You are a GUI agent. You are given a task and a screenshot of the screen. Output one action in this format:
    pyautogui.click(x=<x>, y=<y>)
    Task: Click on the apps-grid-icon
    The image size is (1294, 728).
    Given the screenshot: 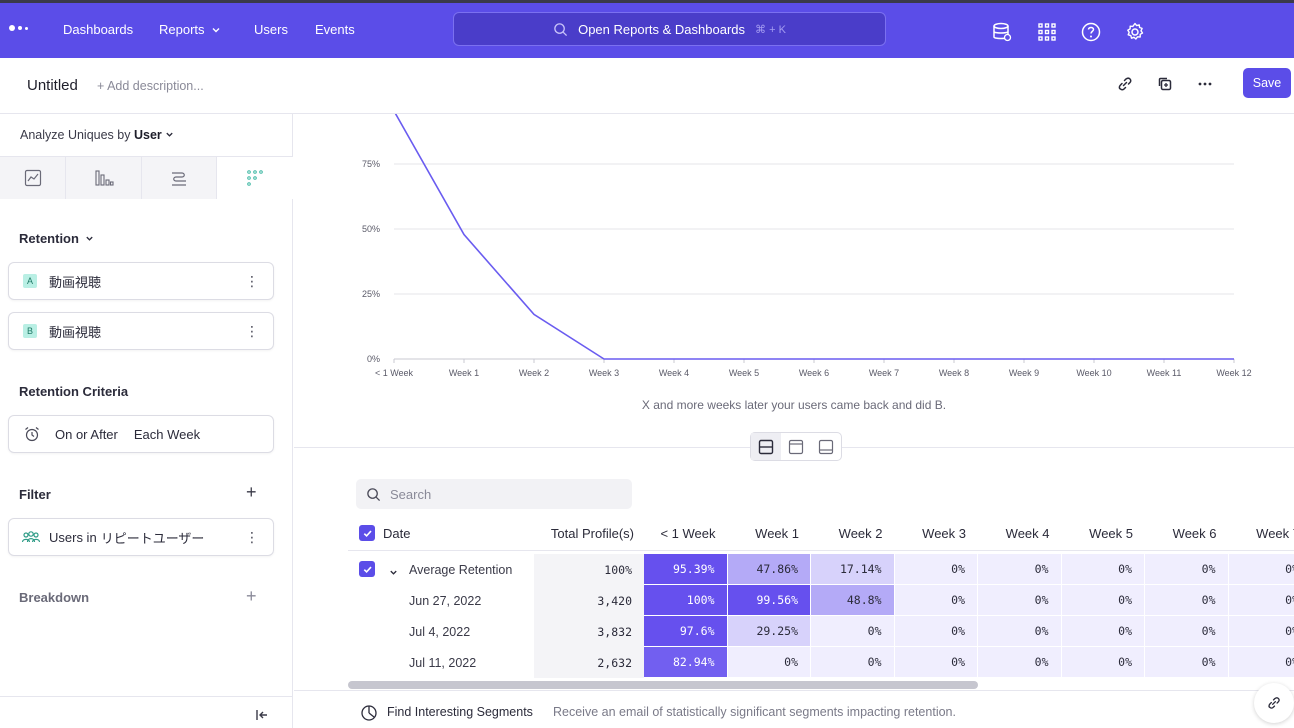 What is the action you would take?
    pyautogui.click(x=1047, y=32)
    